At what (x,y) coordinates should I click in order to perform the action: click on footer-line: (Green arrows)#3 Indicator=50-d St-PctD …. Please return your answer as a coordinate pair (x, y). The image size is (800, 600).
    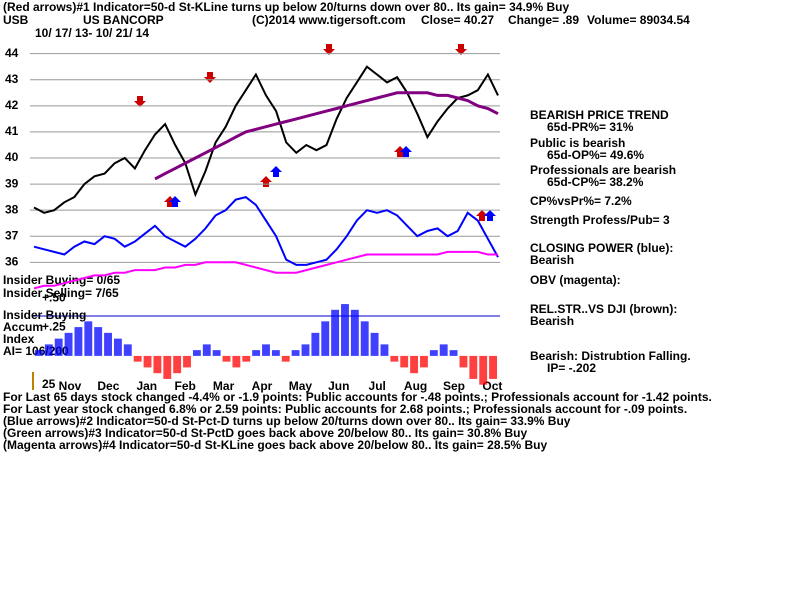
    Looking at the image, I should click on (265, 433).